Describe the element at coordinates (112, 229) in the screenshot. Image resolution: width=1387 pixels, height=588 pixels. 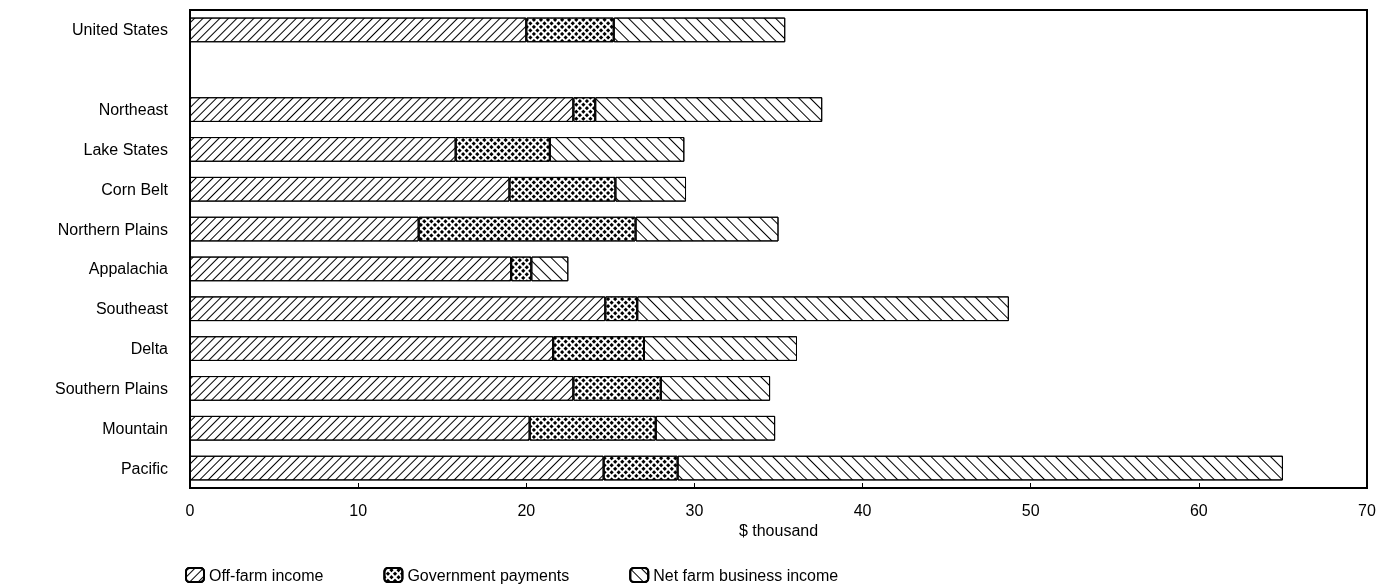
I see `y-tick-label: Northern Plains` at that location.